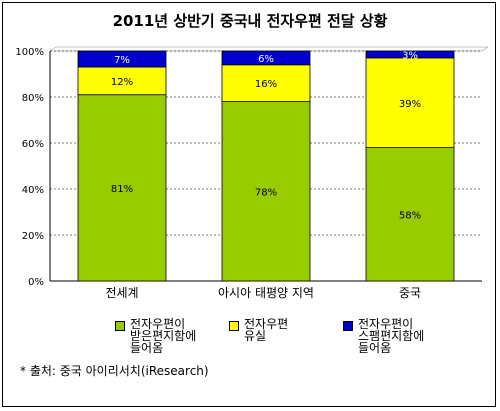 This screenshot has width=500, height=411. I want to click on legend-label-spam: 전자우편이 스팸편지함에 들어옴, so click(391, 336).